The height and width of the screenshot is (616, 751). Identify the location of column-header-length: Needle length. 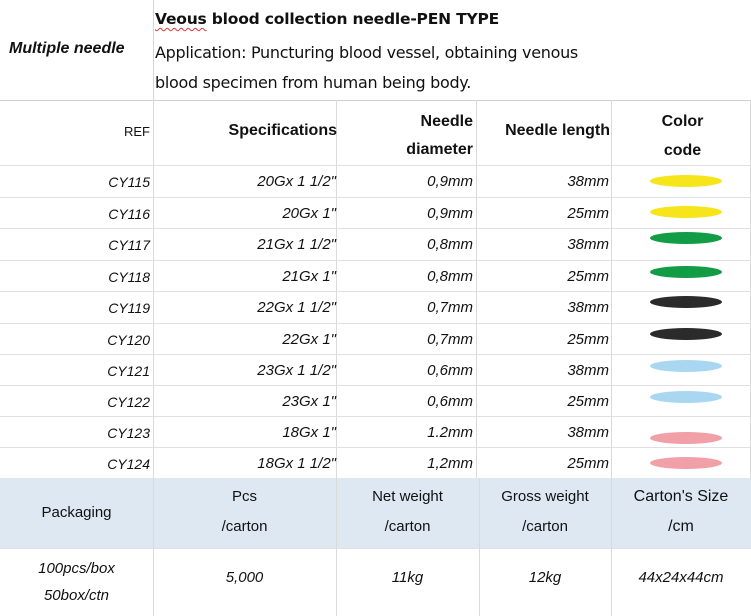
(557, 130).